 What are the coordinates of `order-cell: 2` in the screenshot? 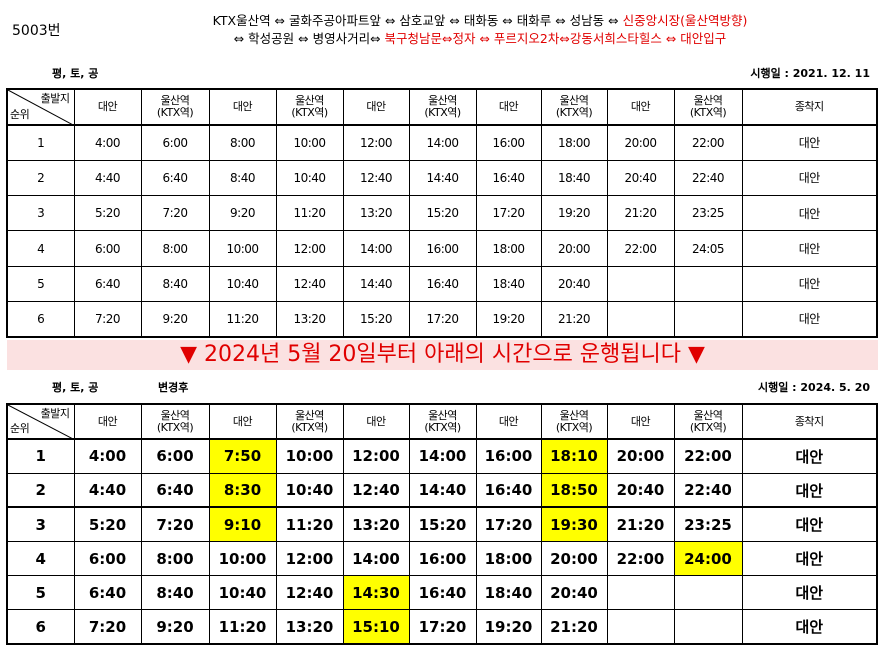 It's located at (40, 178).